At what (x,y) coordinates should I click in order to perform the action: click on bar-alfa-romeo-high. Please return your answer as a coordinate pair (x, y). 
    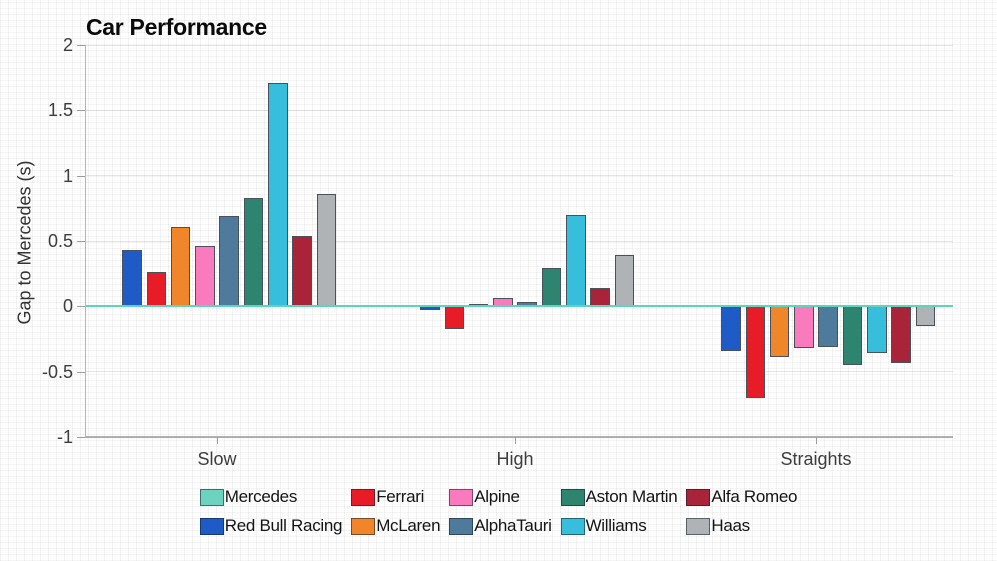
    Looking at the image, I should click on (600, 297).